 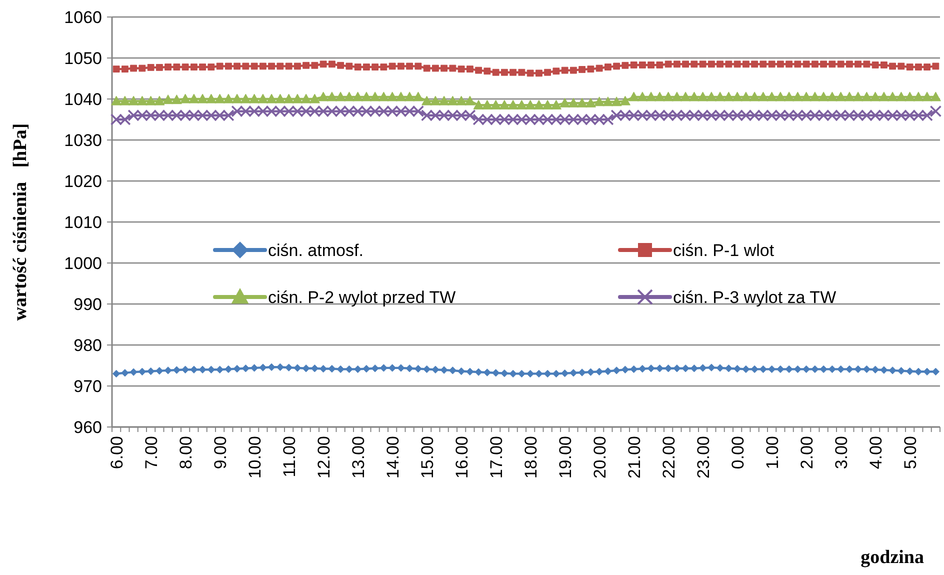 What do you see at coordinates (806, 453) in the screenshot?
I see `x-tick-label: 2.00` at bounding box center [806, 453].